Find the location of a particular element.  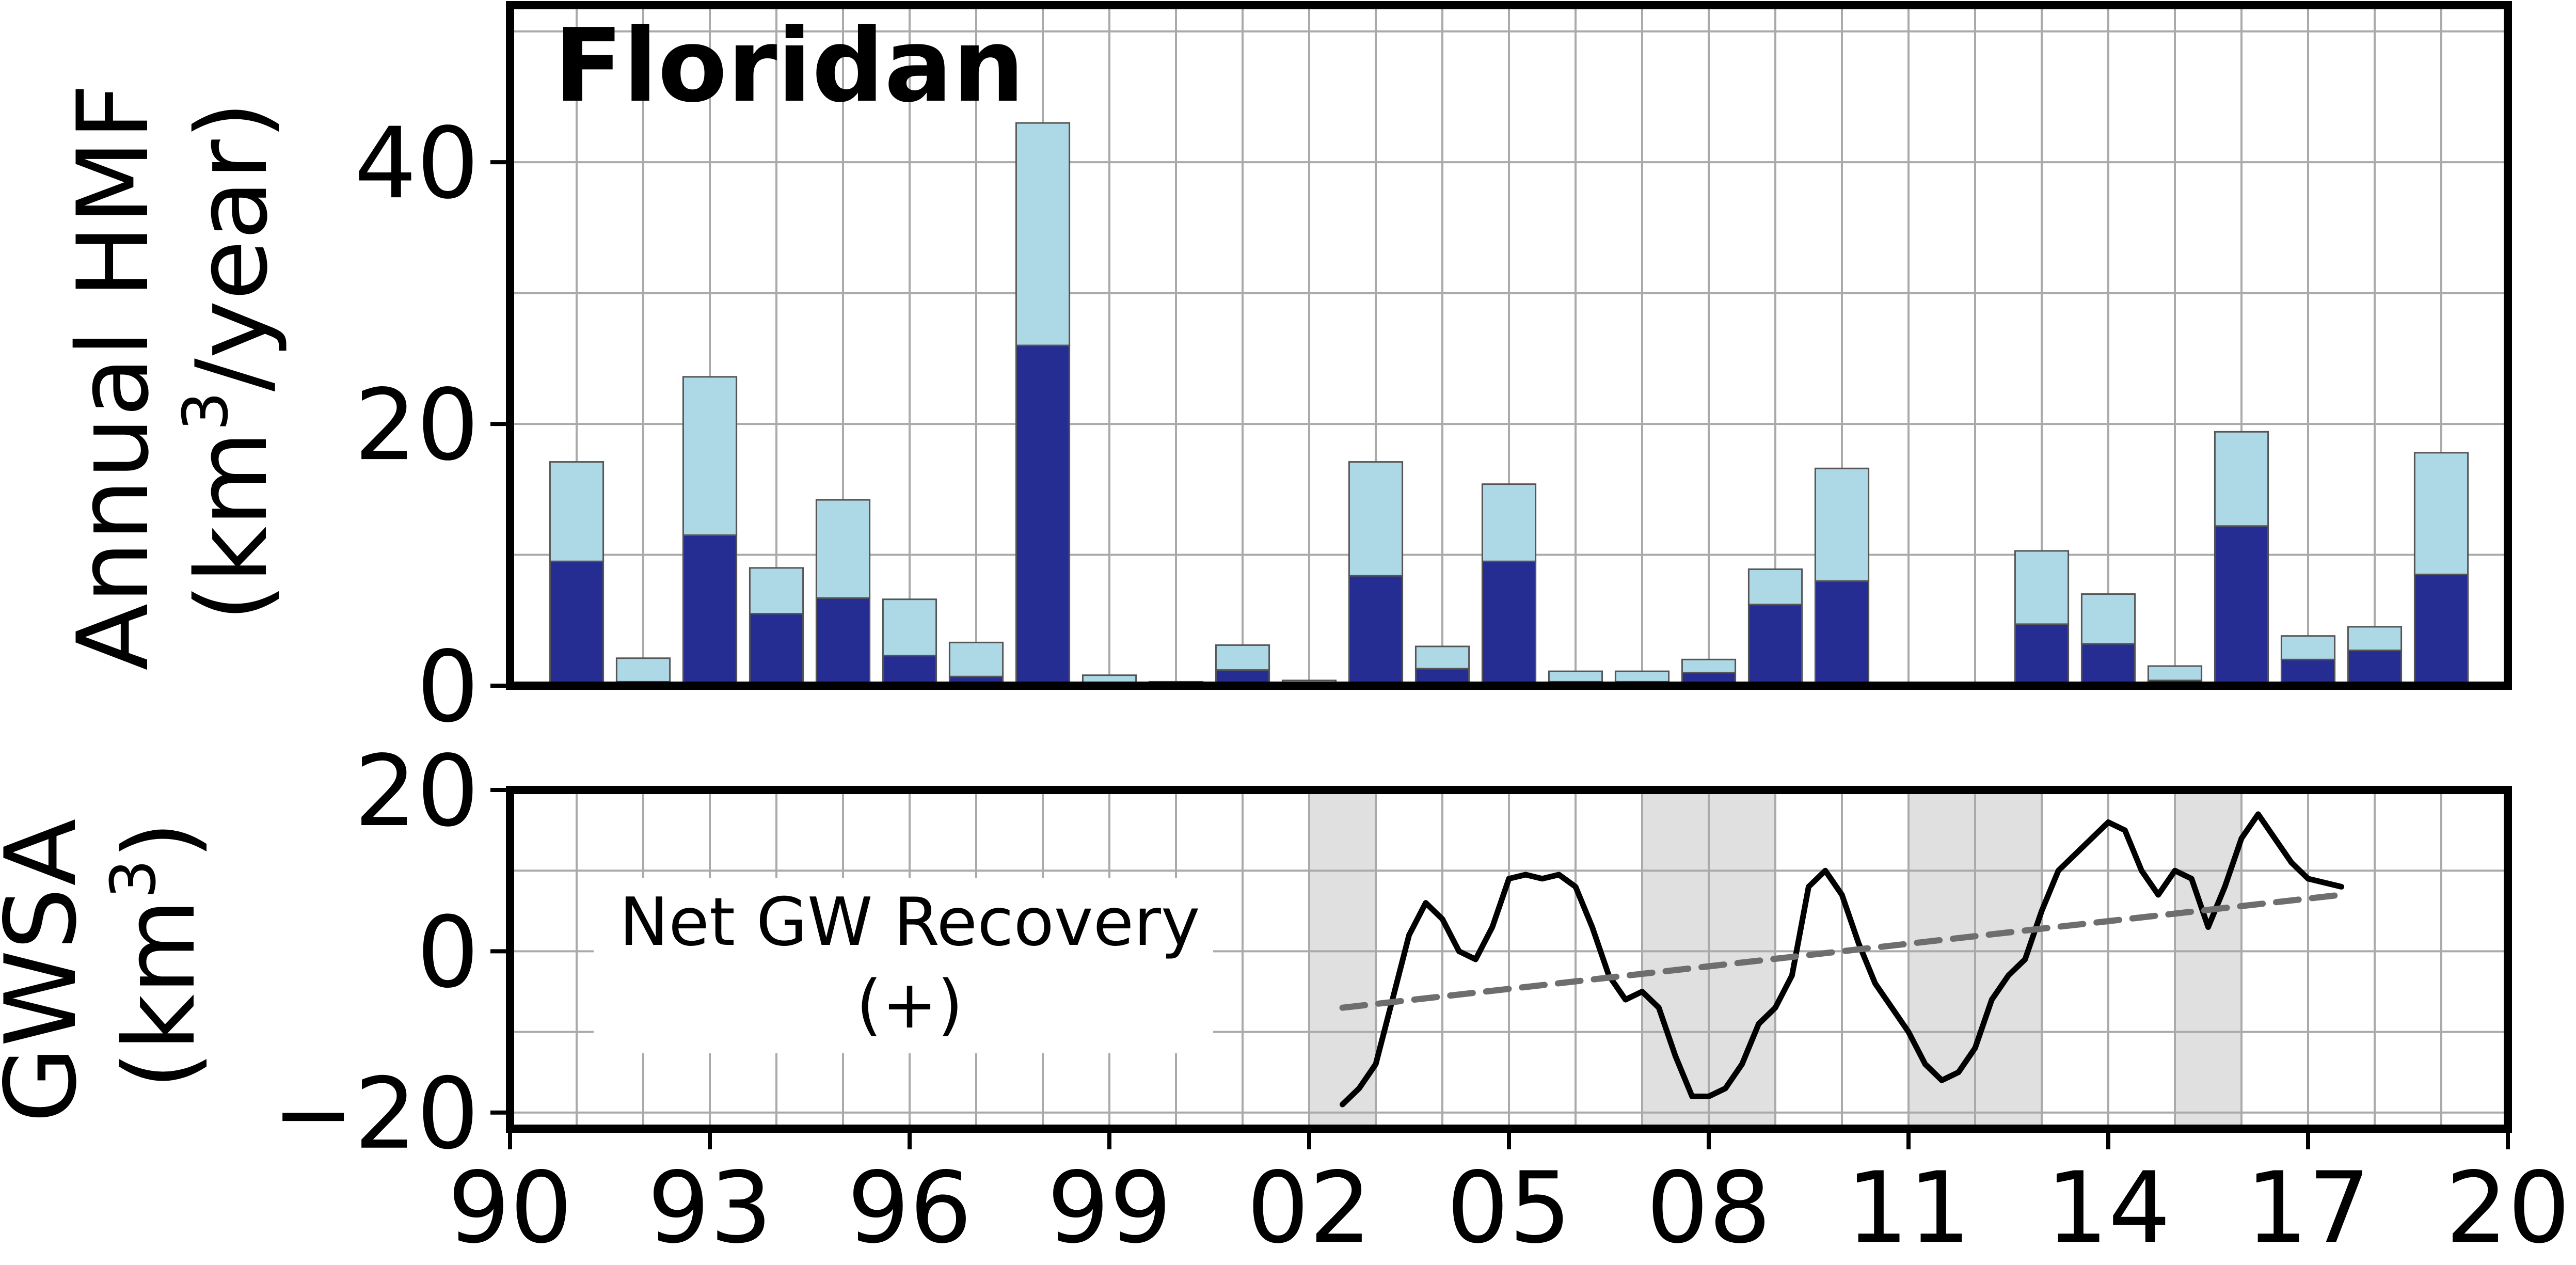

bar-1995-s0 is located at coordinates (843, 642).